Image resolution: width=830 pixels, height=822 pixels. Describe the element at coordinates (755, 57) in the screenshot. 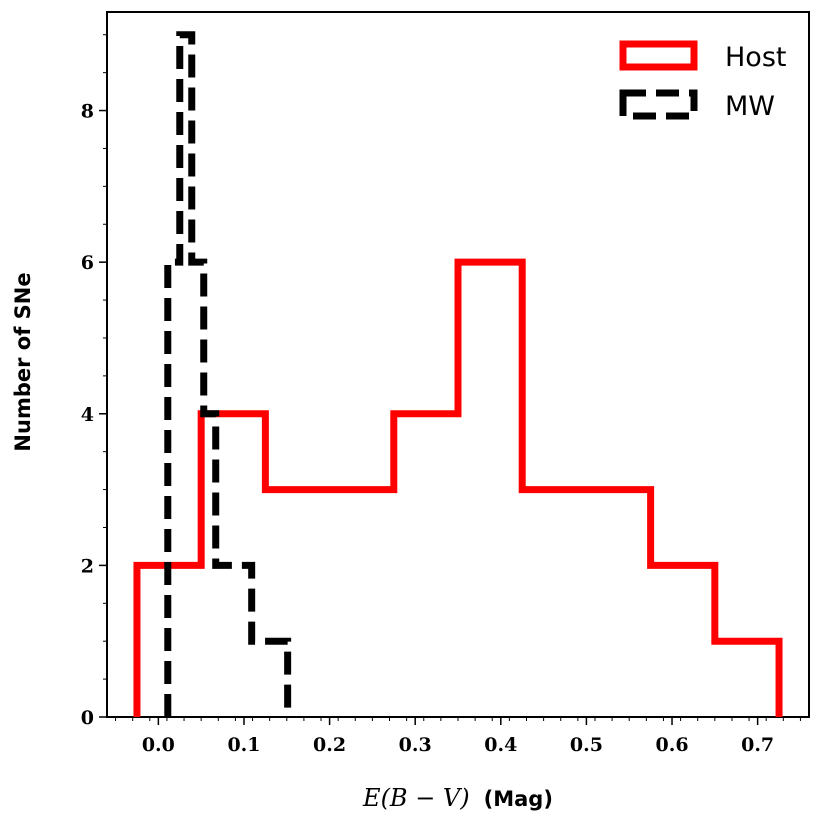

I see `legend-host-label: Host` at that location.